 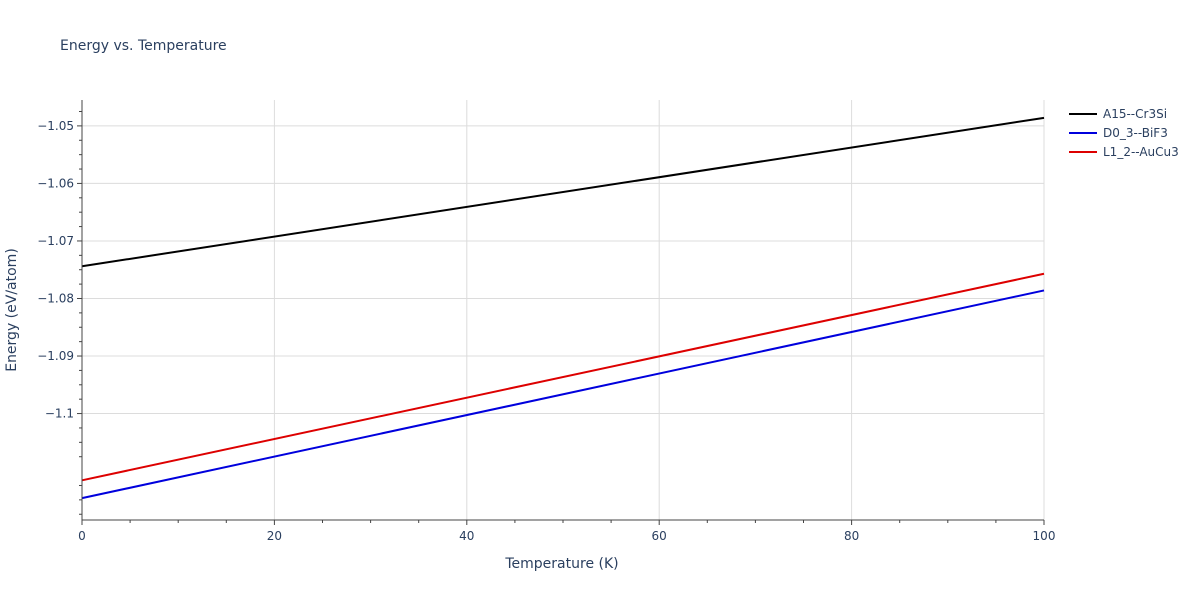 What do you see at coordinates (55, 356) in the screenshot?
I see `y-tick-label: −1.09` at bounding box center [55, 356].